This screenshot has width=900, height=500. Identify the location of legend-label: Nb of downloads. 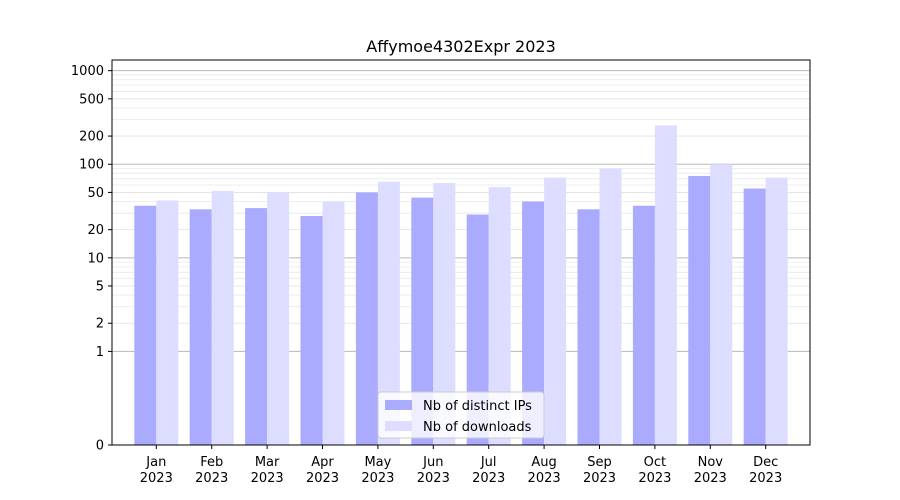
(477, 427).